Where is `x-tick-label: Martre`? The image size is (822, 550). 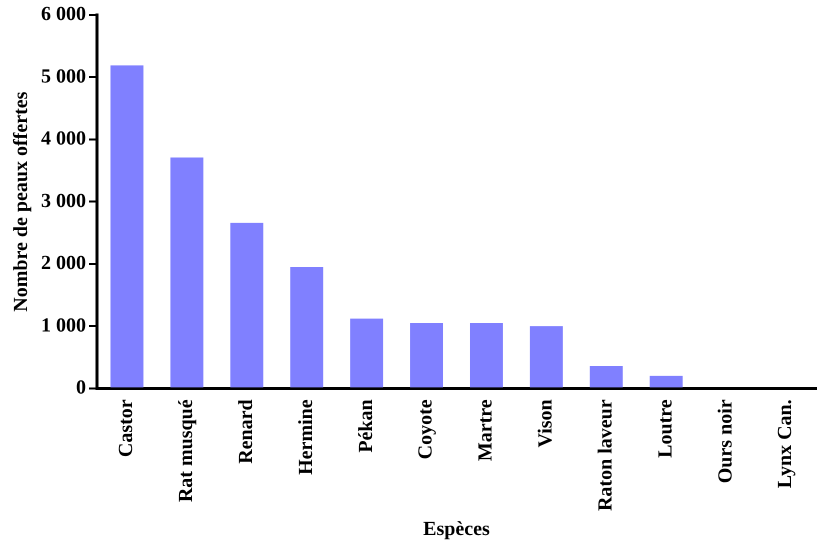 x-tick-label: Martre is located at coordinates (485, 430).